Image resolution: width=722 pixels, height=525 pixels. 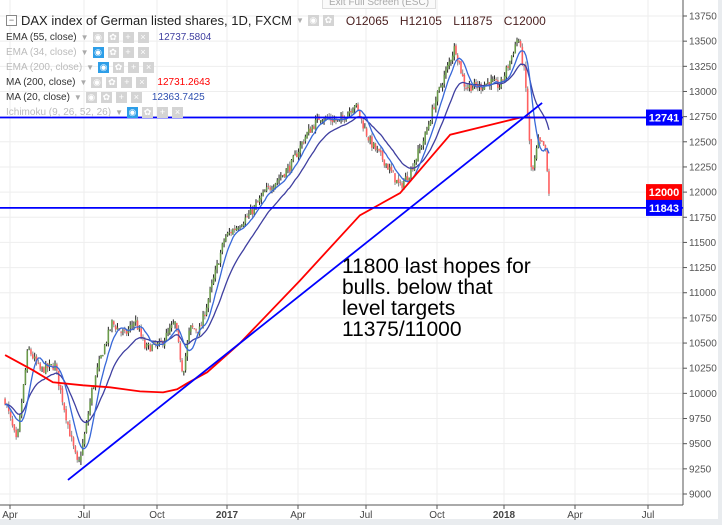 I want to click on close-value: C12000, so click(x=524, y=20).